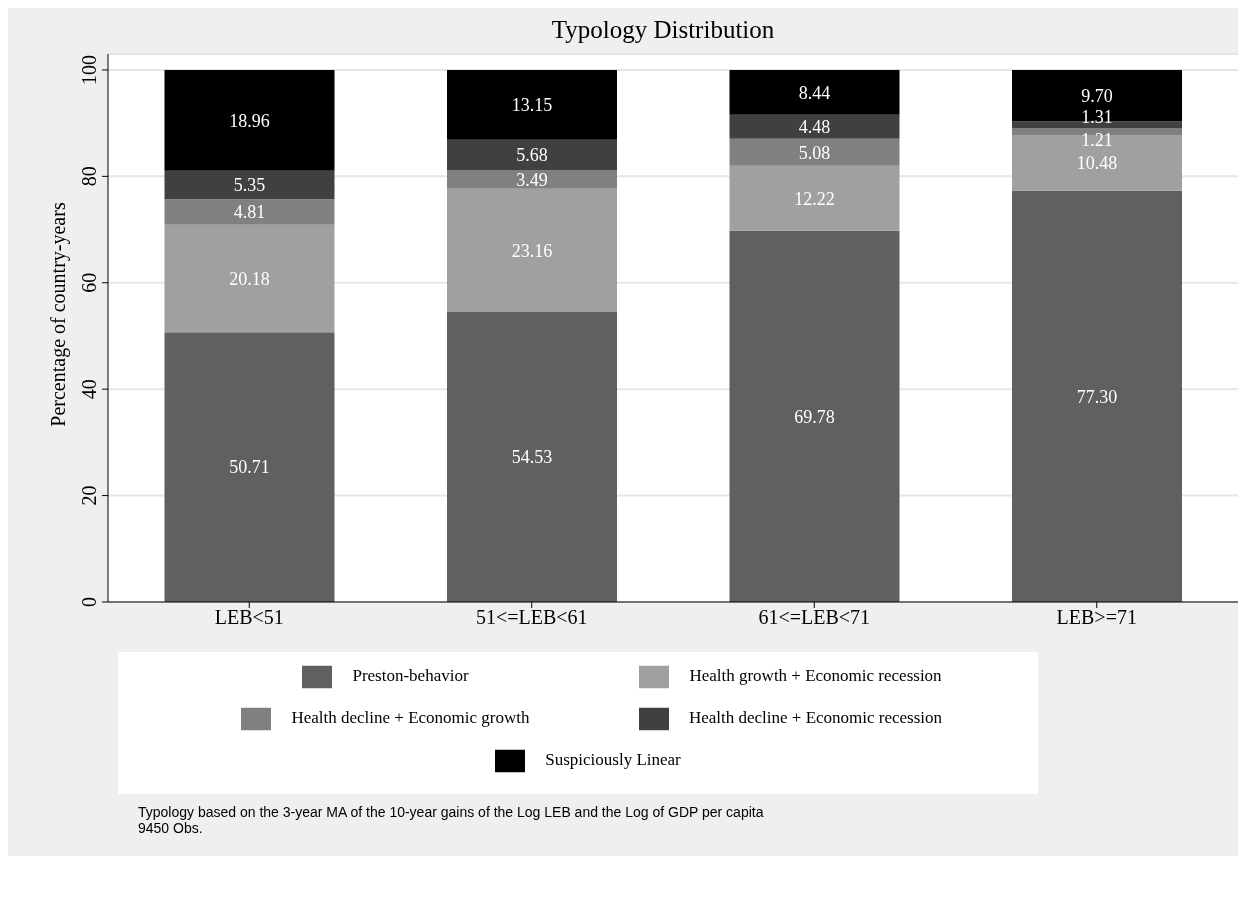 Image resolution: width=1257 pixels, height=911 pixels. I want to click on data-label: 10.48, so click(1097, 163).